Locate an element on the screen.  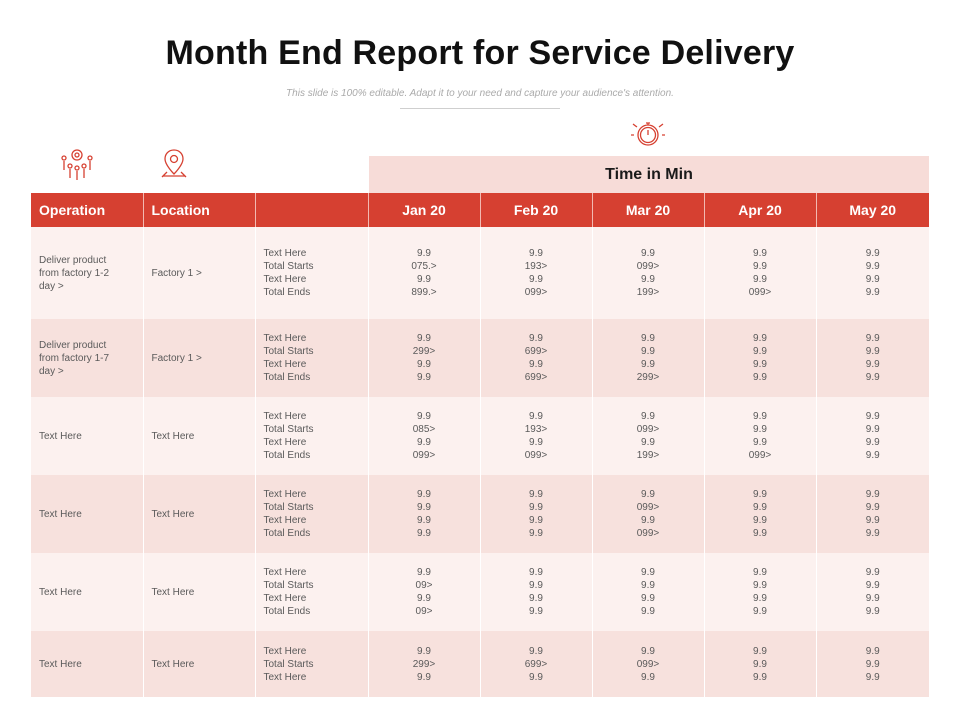
header-month: Apr 20 is located at coordinates (760, 210).